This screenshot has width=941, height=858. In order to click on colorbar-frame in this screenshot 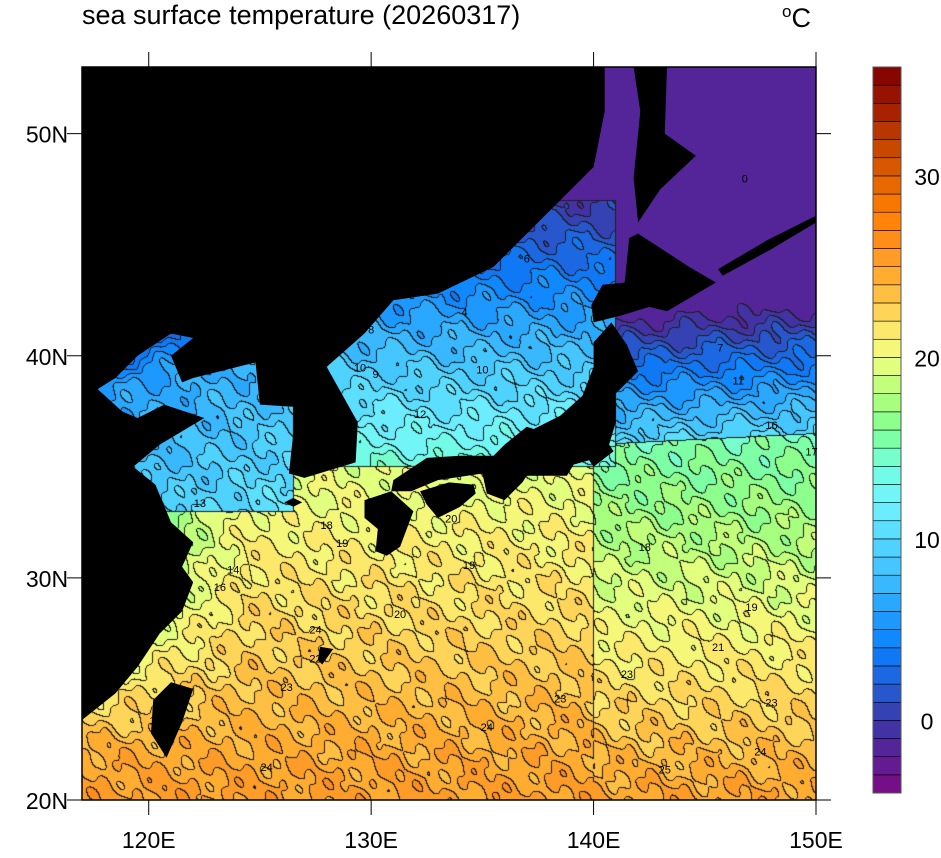, I will do `click(887, 430)`.